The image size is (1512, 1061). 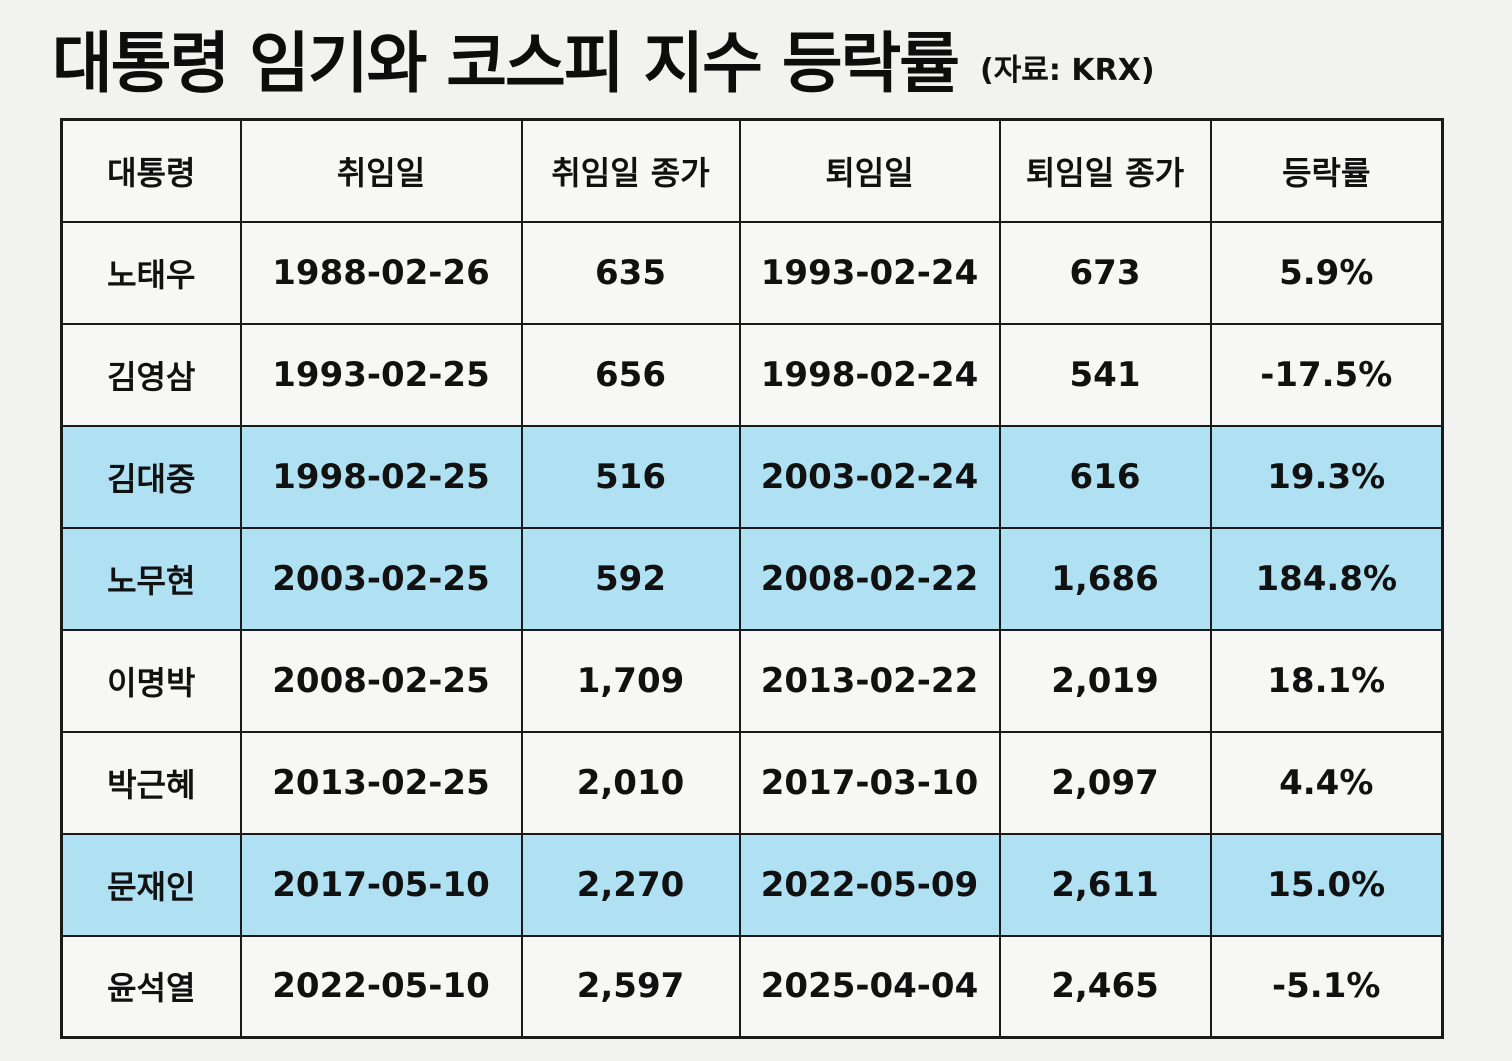 I want to click on end-date-cell: 2013-02-22, so click(x=869, y=680).